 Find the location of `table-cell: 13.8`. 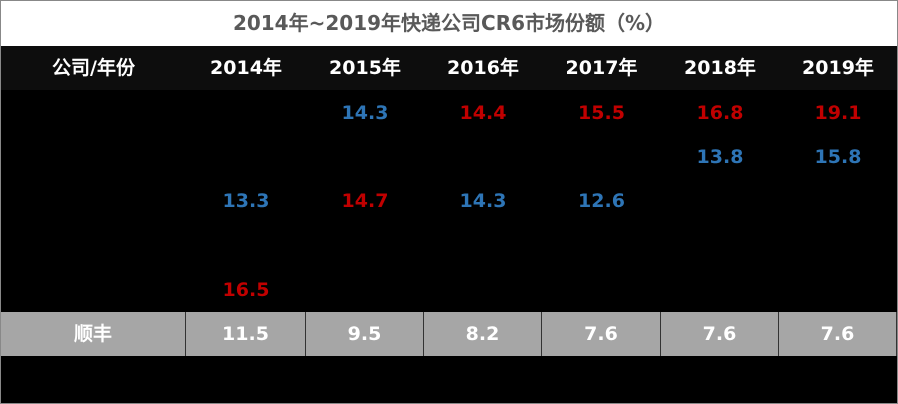

table-cell: 13.8 is located at coordinates (720, 157).